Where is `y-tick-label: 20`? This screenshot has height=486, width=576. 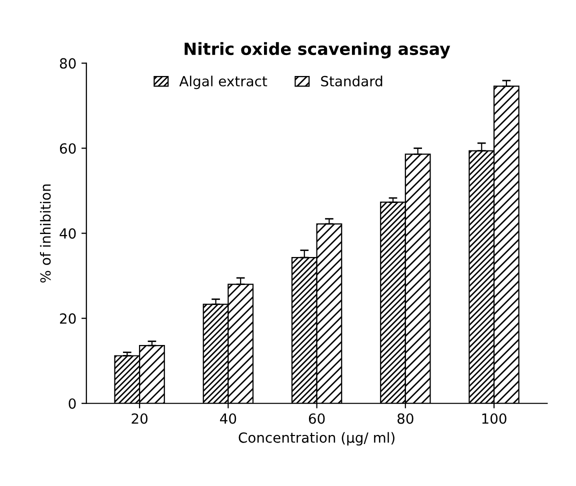 y-tick-label: 20 is located at coordinates (68, 318).